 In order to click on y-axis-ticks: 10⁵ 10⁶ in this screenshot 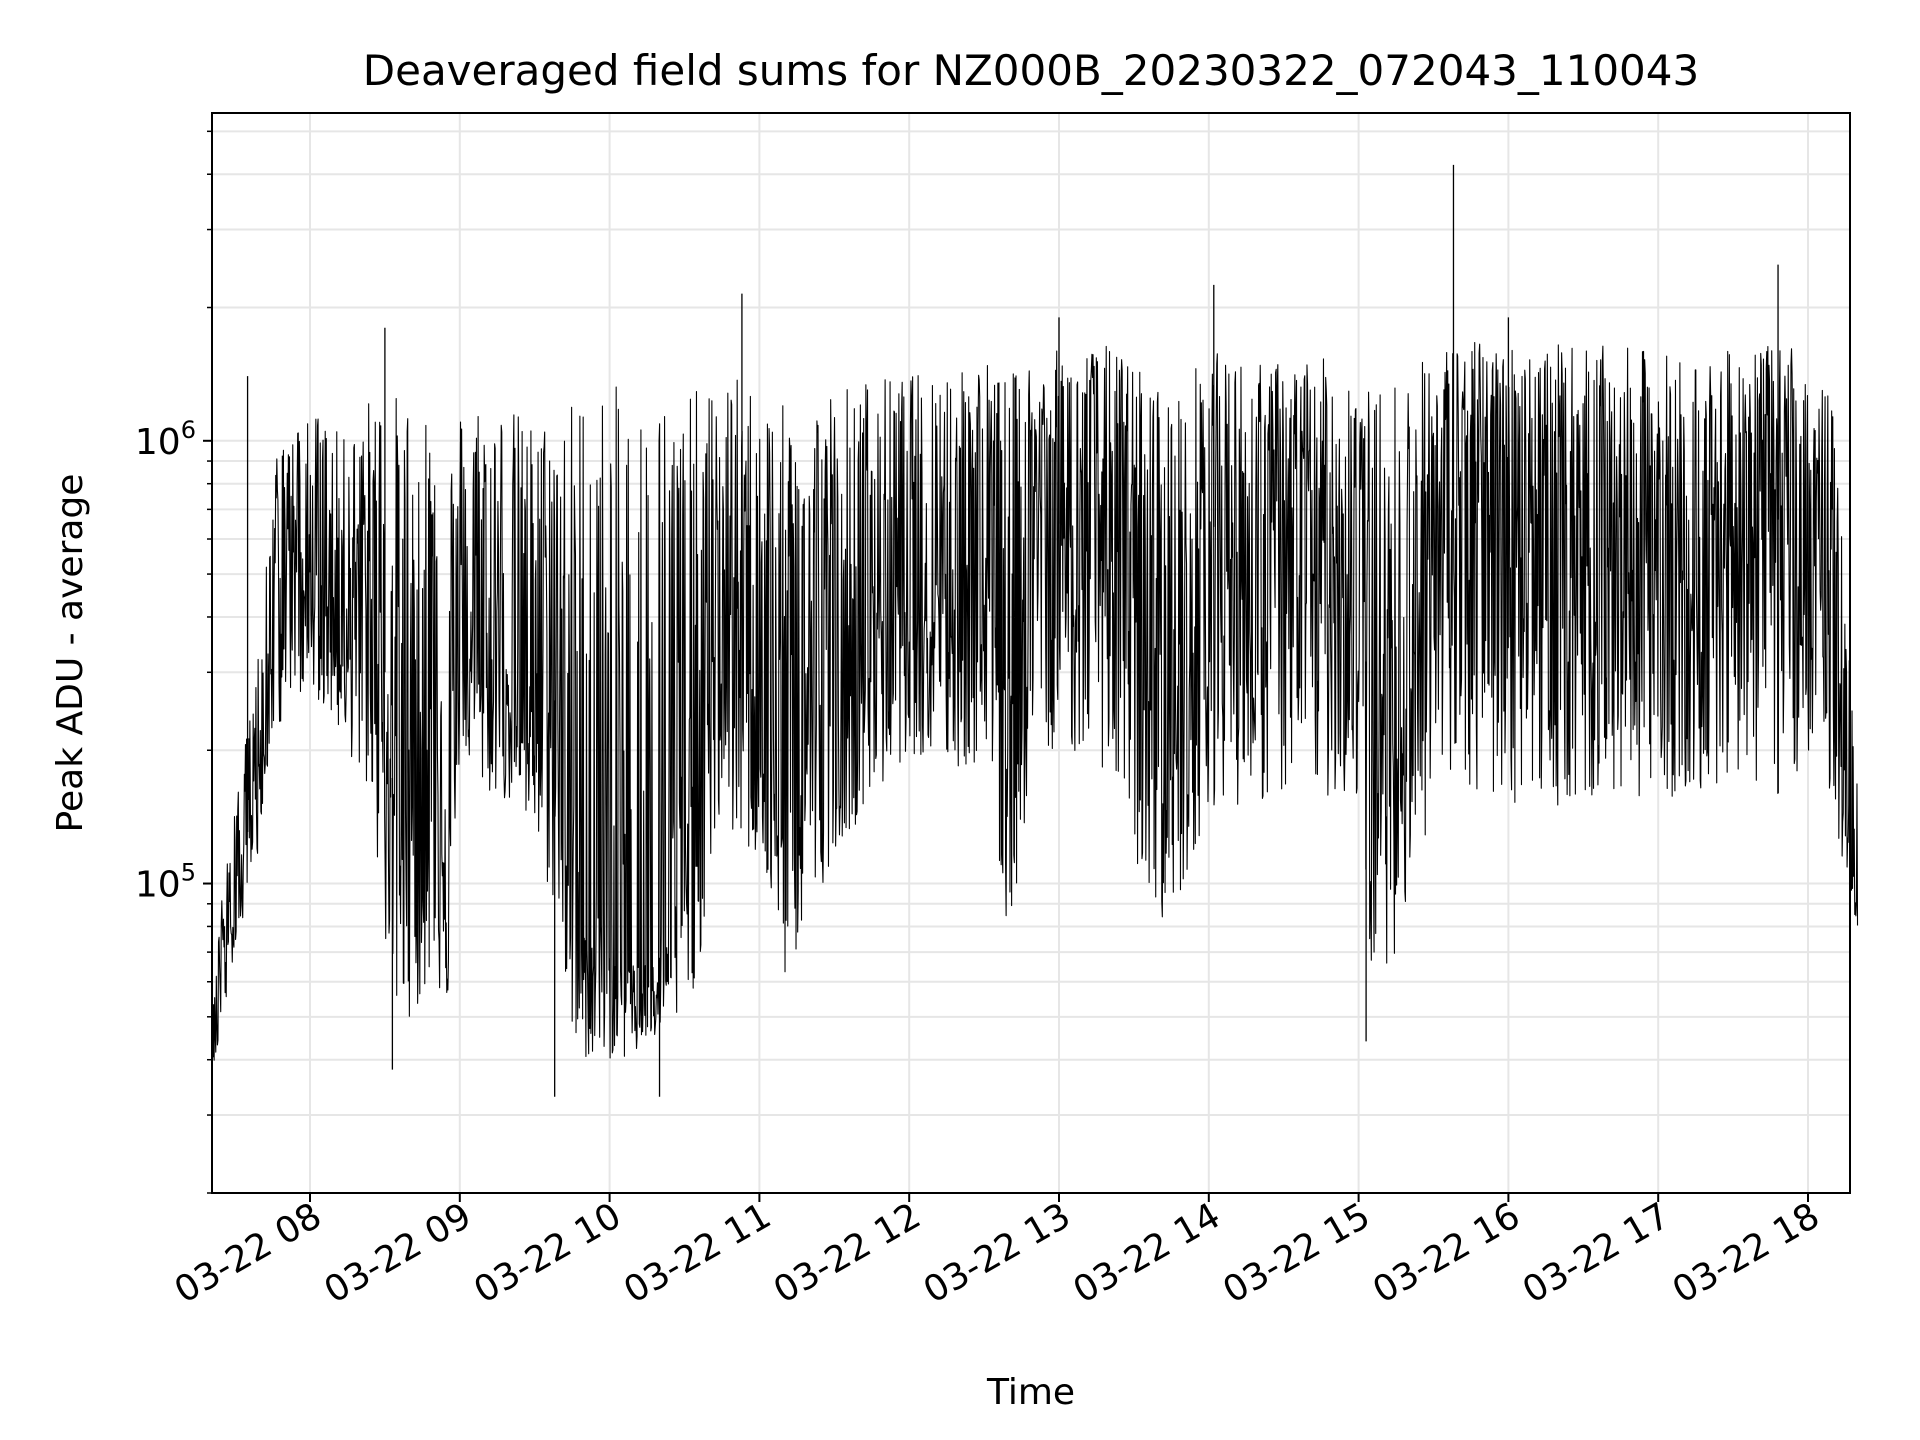, I will do `click(173, 662)`.